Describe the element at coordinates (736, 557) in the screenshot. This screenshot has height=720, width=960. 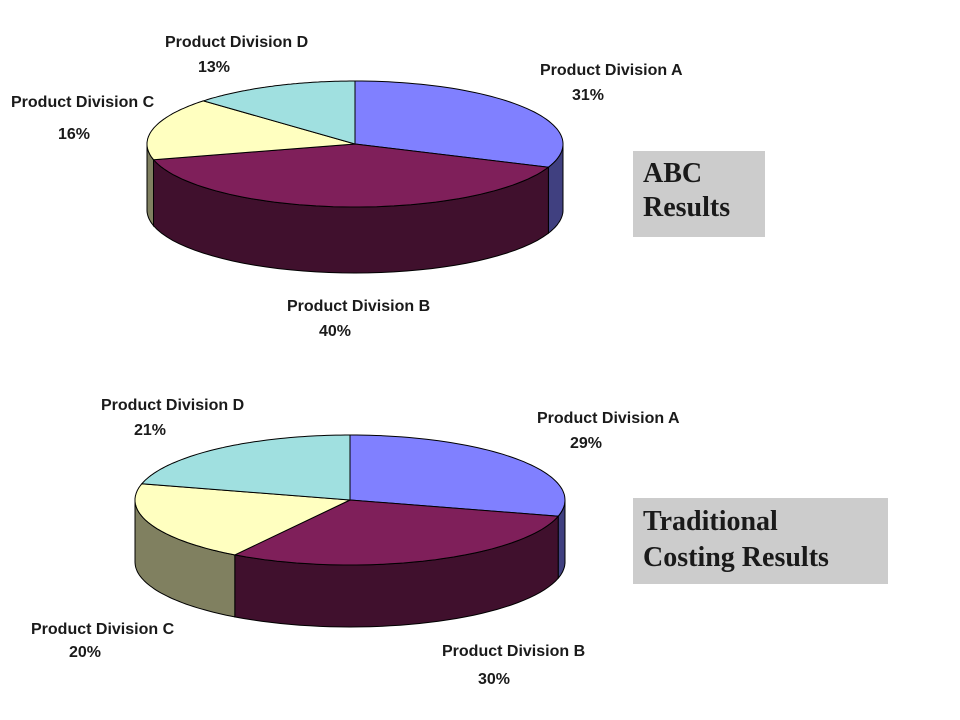
I see `trad-box-line2: Costing Results` at that location.